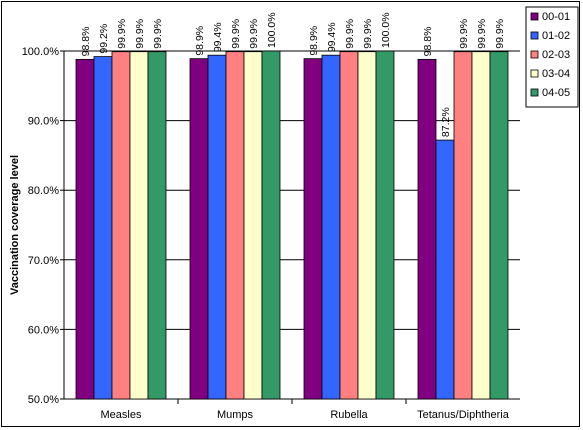 The width and height of the screenshot is (583, 430). I want to click on data-label: 99.2%, so click(104, 39).